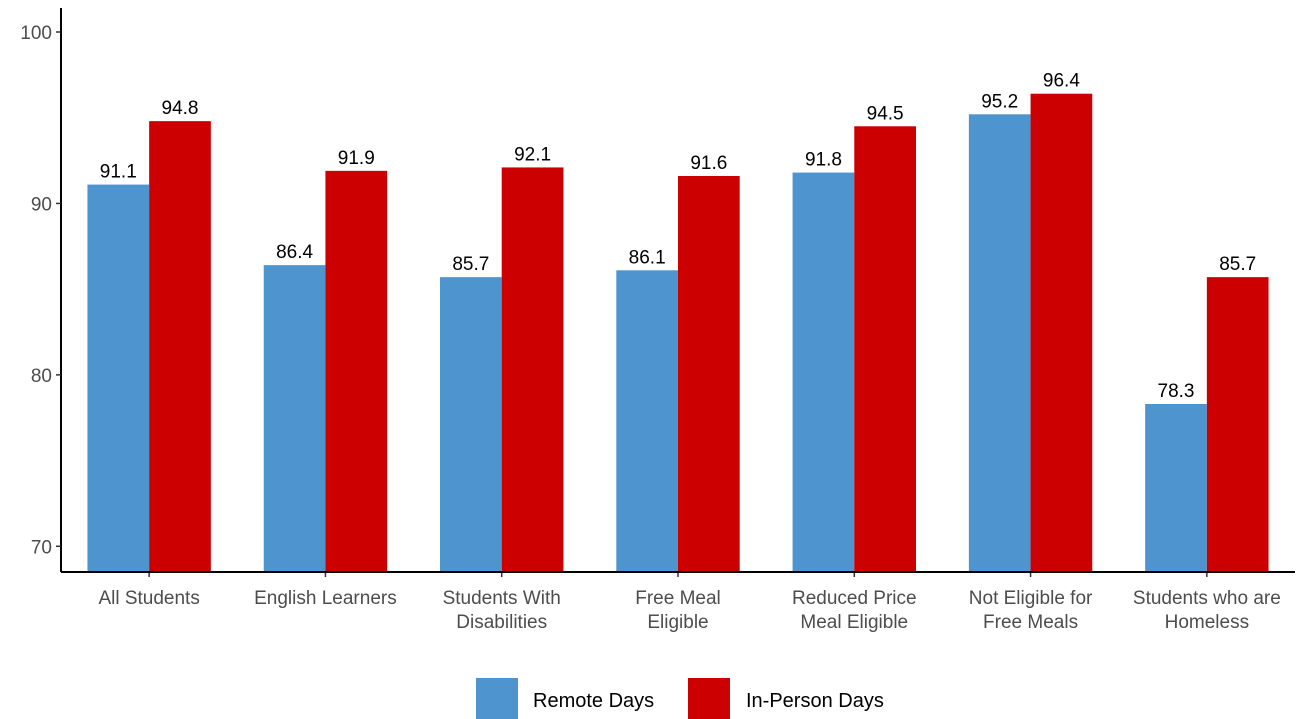 The width and height of the screenshot is (1302, 719). What do you see at coordinates (1061, 81) in the screenshot?
I see `data-label: 96.4` at bounding box center [1061, 81].